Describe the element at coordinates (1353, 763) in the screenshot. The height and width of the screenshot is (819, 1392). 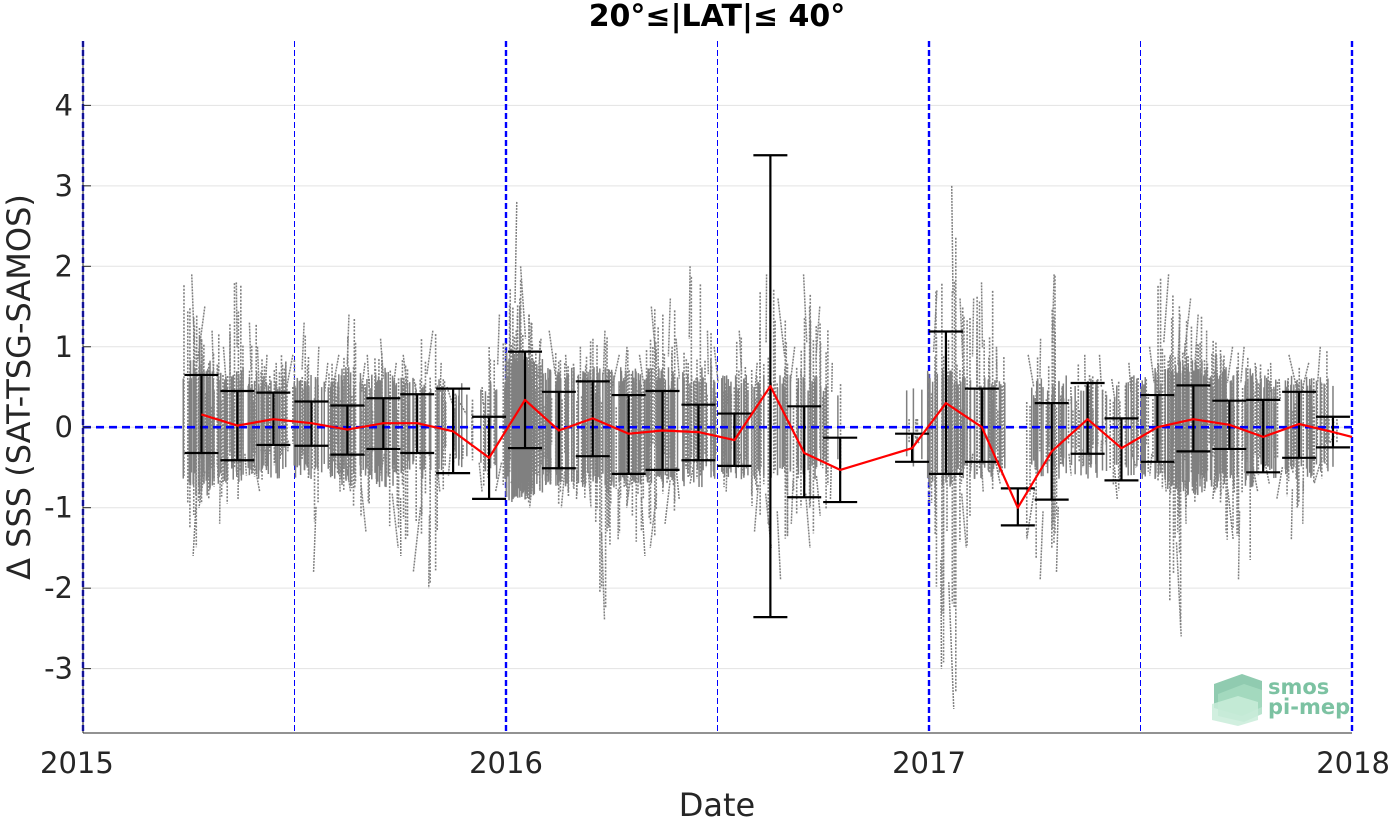
I see `x-tick-label: 2018` at that location.